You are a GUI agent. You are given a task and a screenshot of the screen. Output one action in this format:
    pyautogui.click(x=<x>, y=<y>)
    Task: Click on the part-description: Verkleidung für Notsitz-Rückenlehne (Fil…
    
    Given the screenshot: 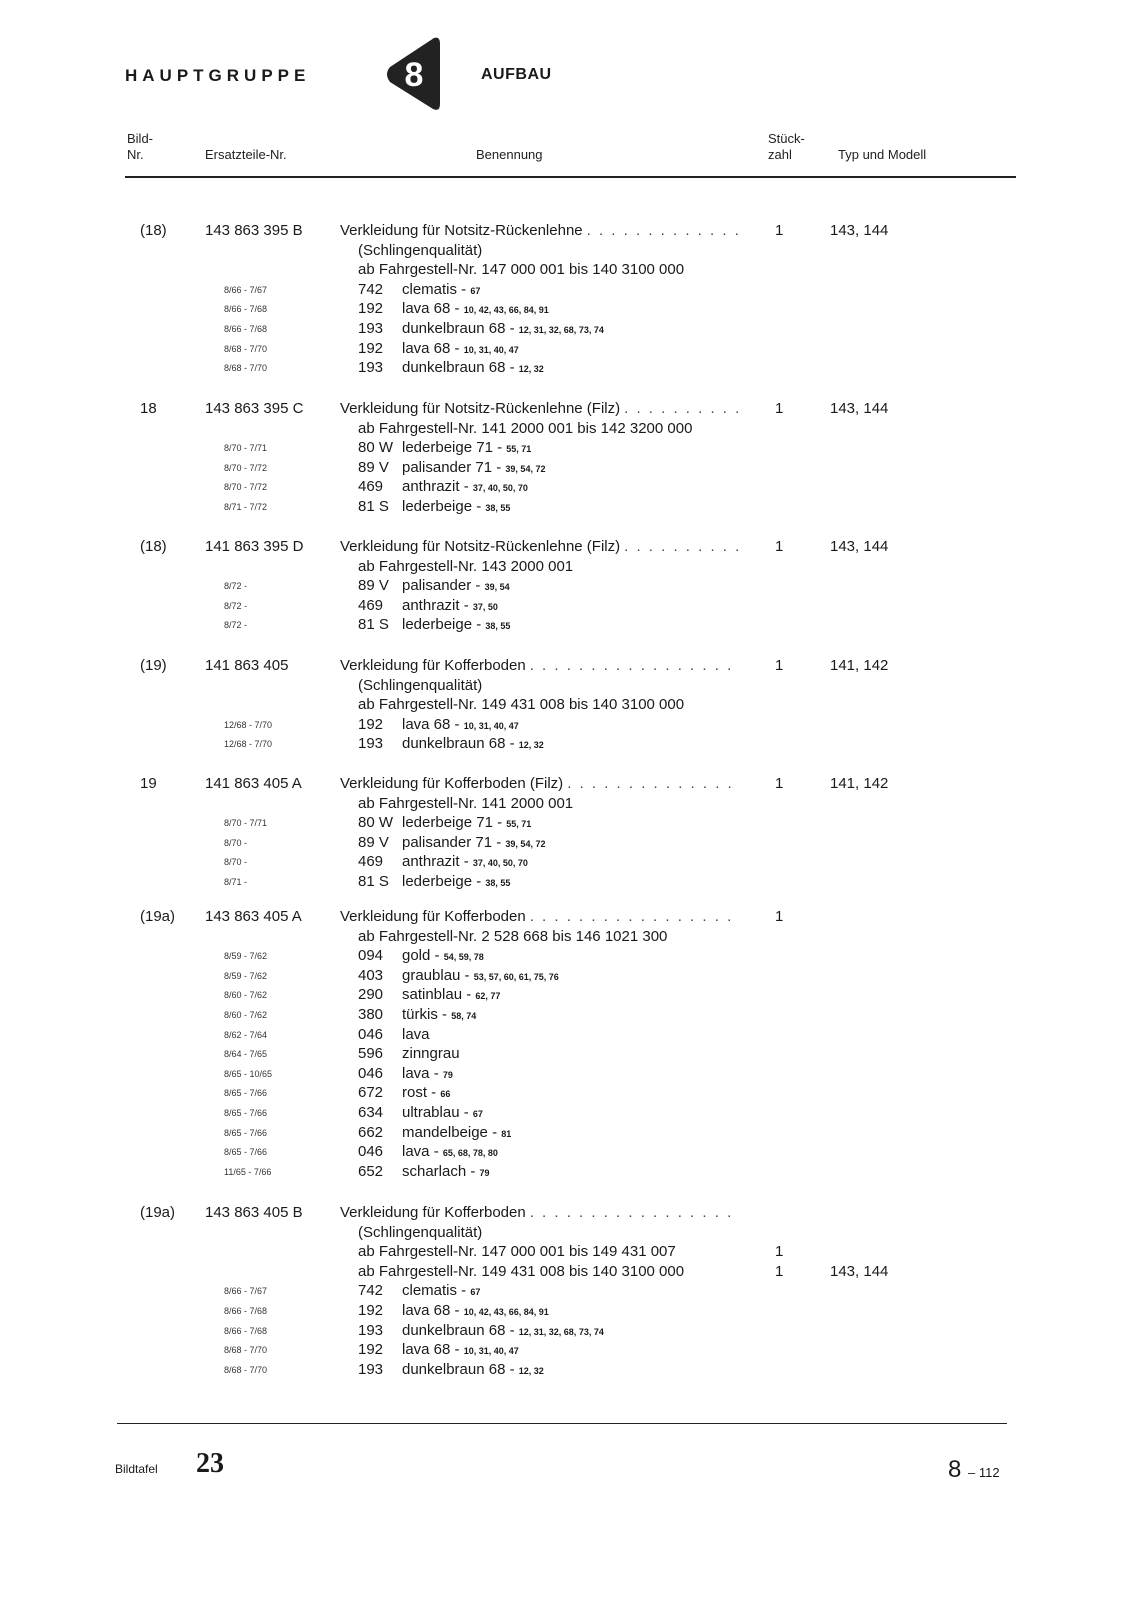 What is the action you would take?
    pyautogui.click(x=540, y=547)
    